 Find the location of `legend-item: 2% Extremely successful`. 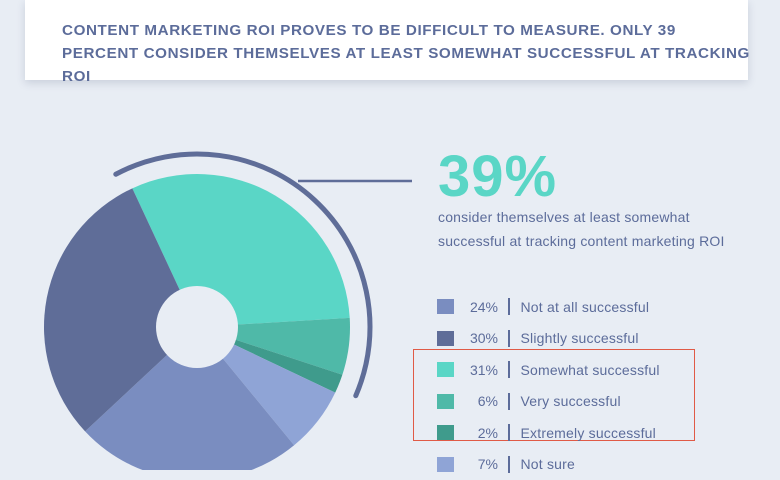

legend-item: 2% Extremely successful is located at coordinates (548, 433).